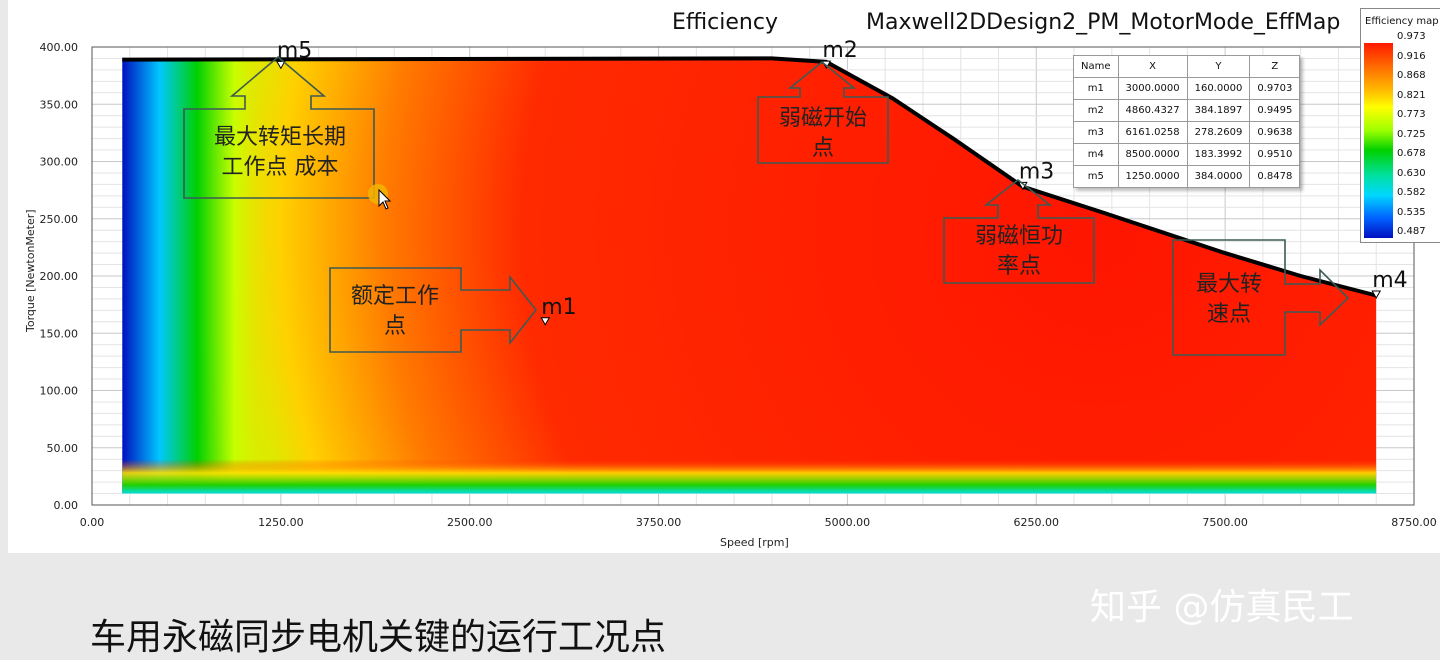 The height and width of the screenshot is (660, 1440). Describe the element at coordinates (59, 104) in the screenshot. I see `y-tick-label: 350.00` at that location.